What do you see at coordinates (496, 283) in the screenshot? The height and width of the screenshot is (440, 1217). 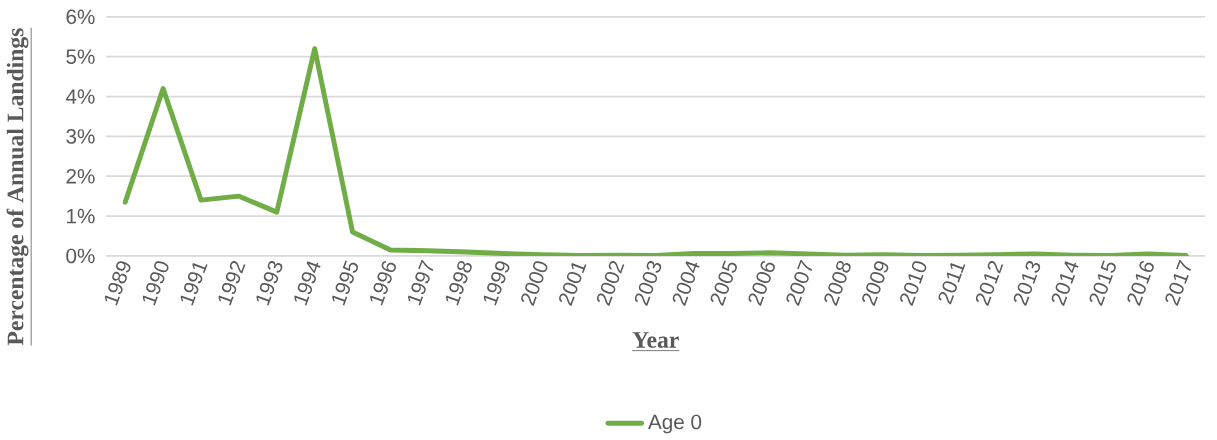 I see `x-tick-label: 1999` at bounding box center [496, 283].